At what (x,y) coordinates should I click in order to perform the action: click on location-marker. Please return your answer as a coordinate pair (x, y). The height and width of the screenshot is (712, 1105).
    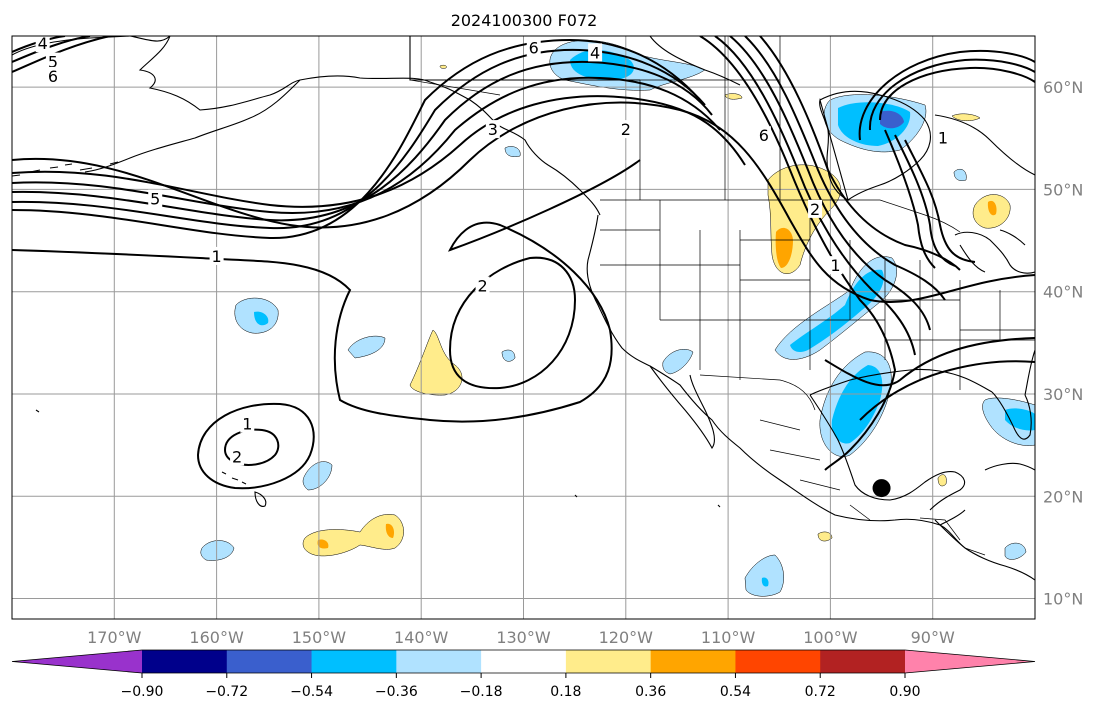
    Looking at the image, I should click on (881, 488).